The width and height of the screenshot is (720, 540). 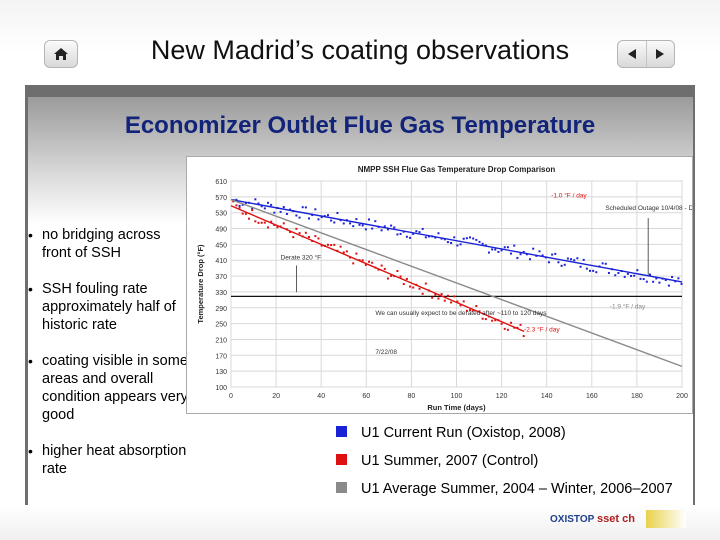 I want to click on x-tick-label: 60, so click(x=366, y=396).